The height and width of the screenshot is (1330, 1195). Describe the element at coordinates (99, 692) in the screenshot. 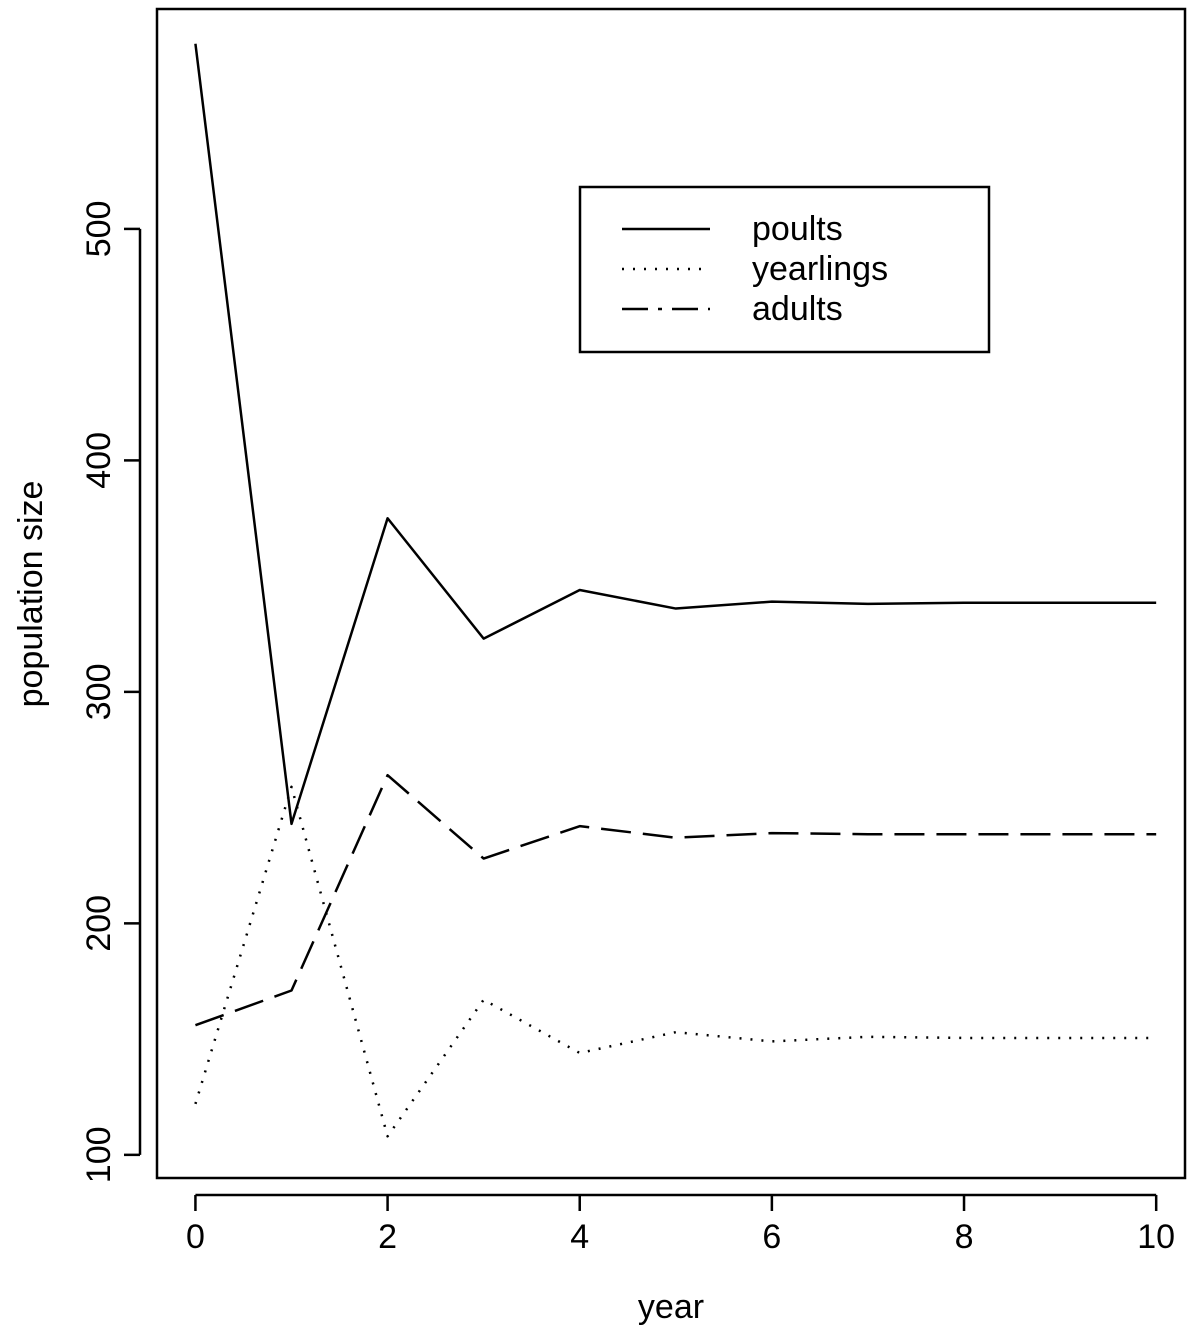

I see `y-tick-label: 300` at that location.